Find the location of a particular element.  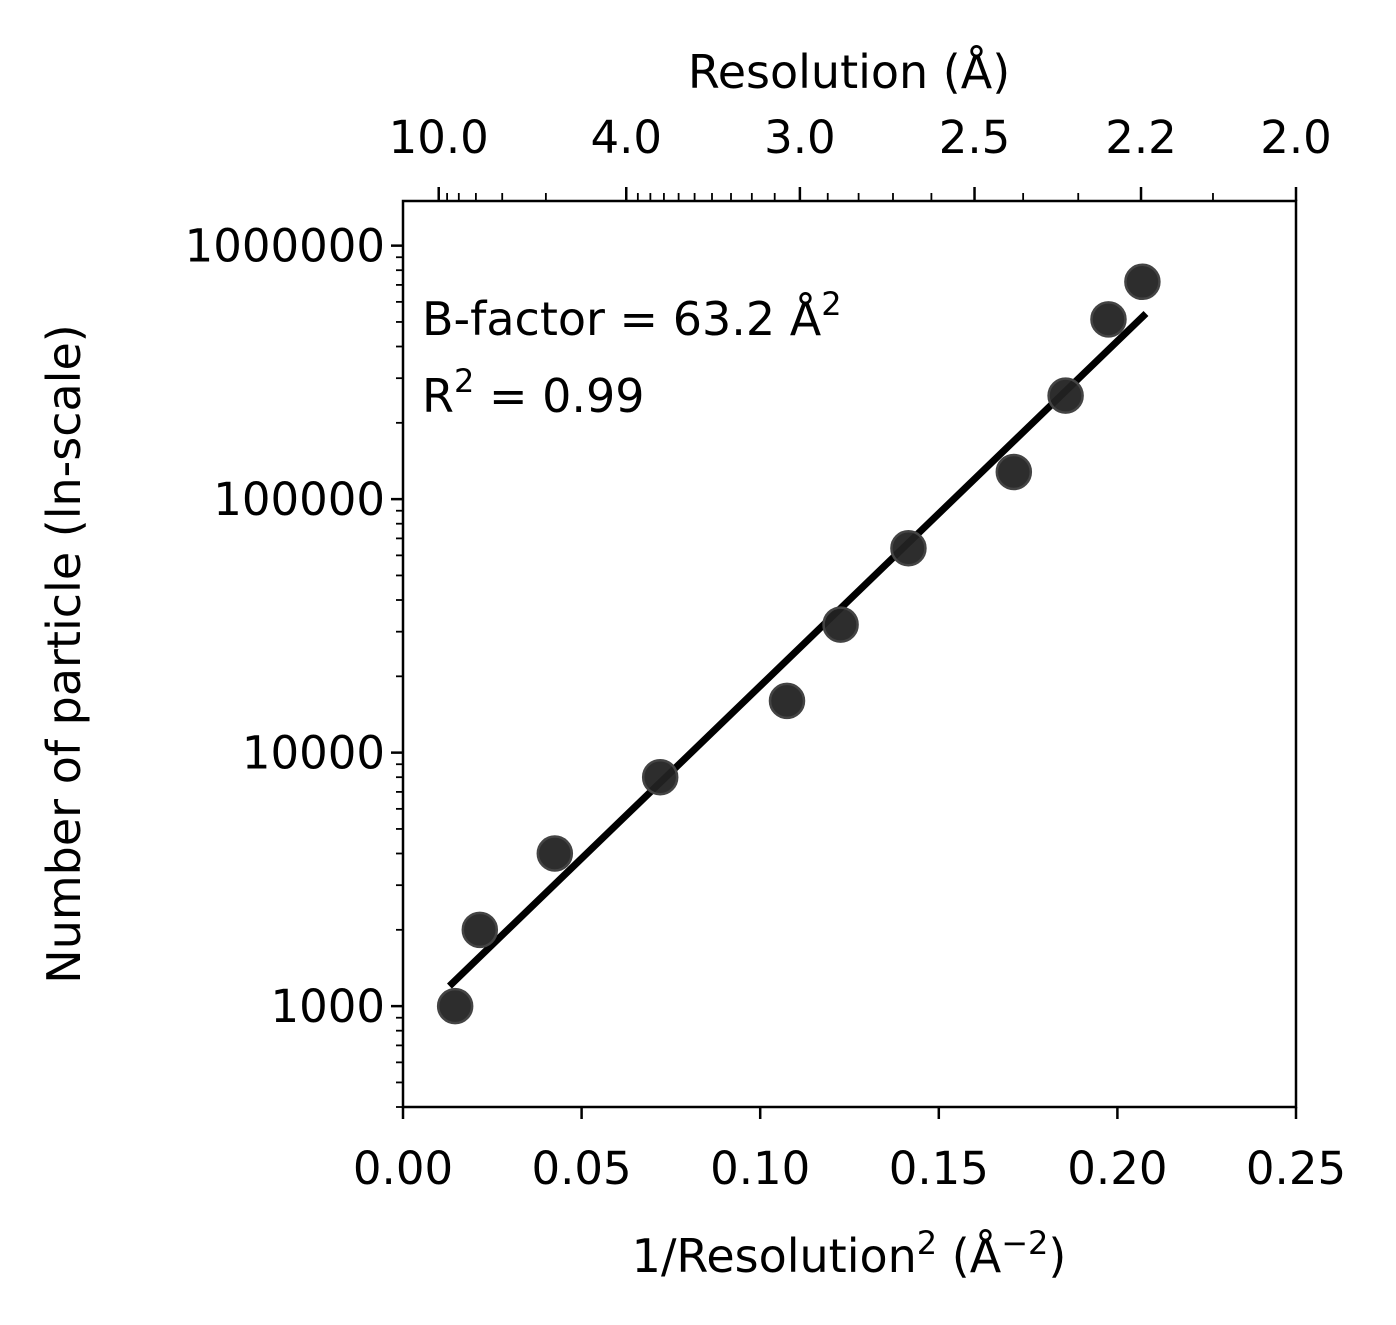

x-tick-label: 0.15 is located at coordinates (939, 1168).